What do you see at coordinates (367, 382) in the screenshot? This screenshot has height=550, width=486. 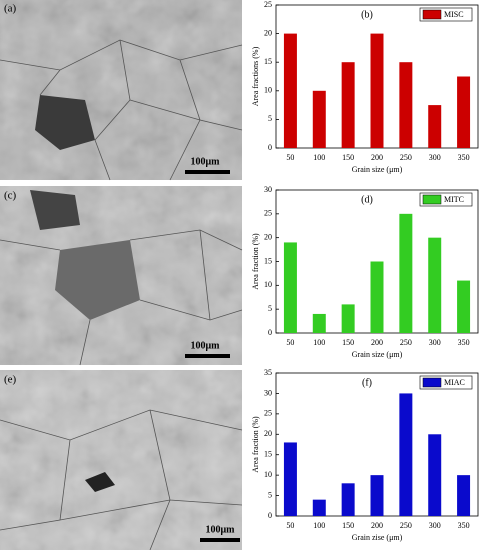 I see `panel-label: (f)` at bounding box center [367, 382].